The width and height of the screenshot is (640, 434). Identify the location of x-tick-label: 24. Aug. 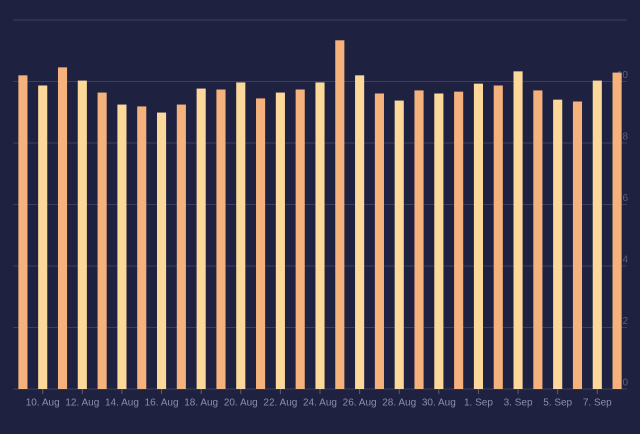
(320, 403).